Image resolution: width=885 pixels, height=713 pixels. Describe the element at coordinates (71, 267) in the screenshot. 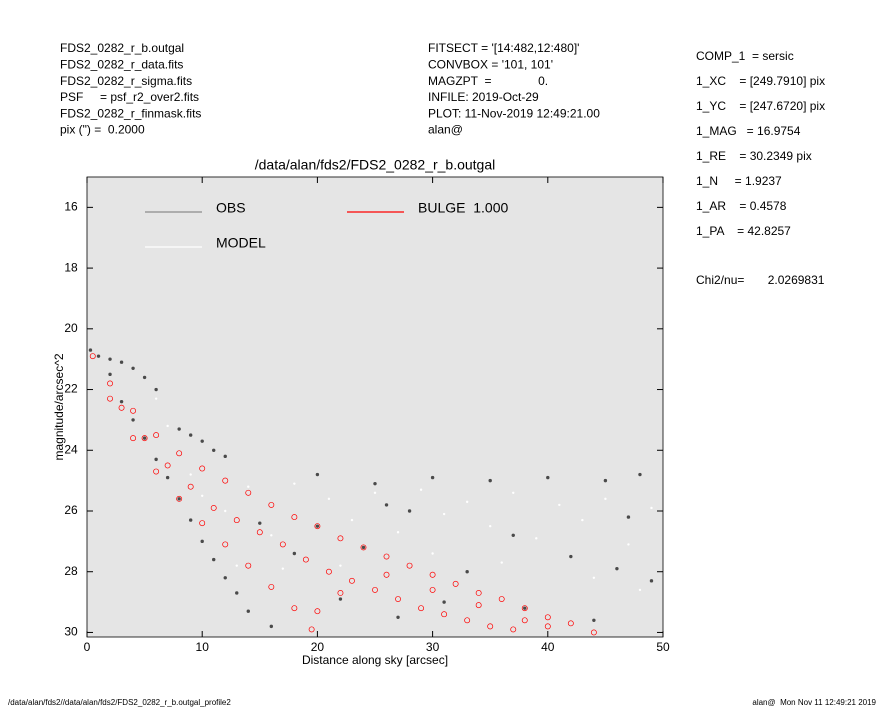

I see `y-tick-label: 18` at that location.